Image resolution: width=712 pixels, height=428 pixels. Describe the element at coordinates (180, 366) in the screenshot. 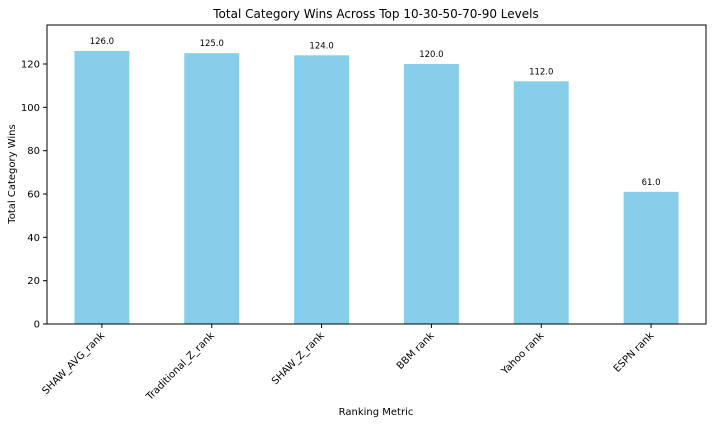

I see `x-tick-label-1: Traditional_Z_rank` at that location.